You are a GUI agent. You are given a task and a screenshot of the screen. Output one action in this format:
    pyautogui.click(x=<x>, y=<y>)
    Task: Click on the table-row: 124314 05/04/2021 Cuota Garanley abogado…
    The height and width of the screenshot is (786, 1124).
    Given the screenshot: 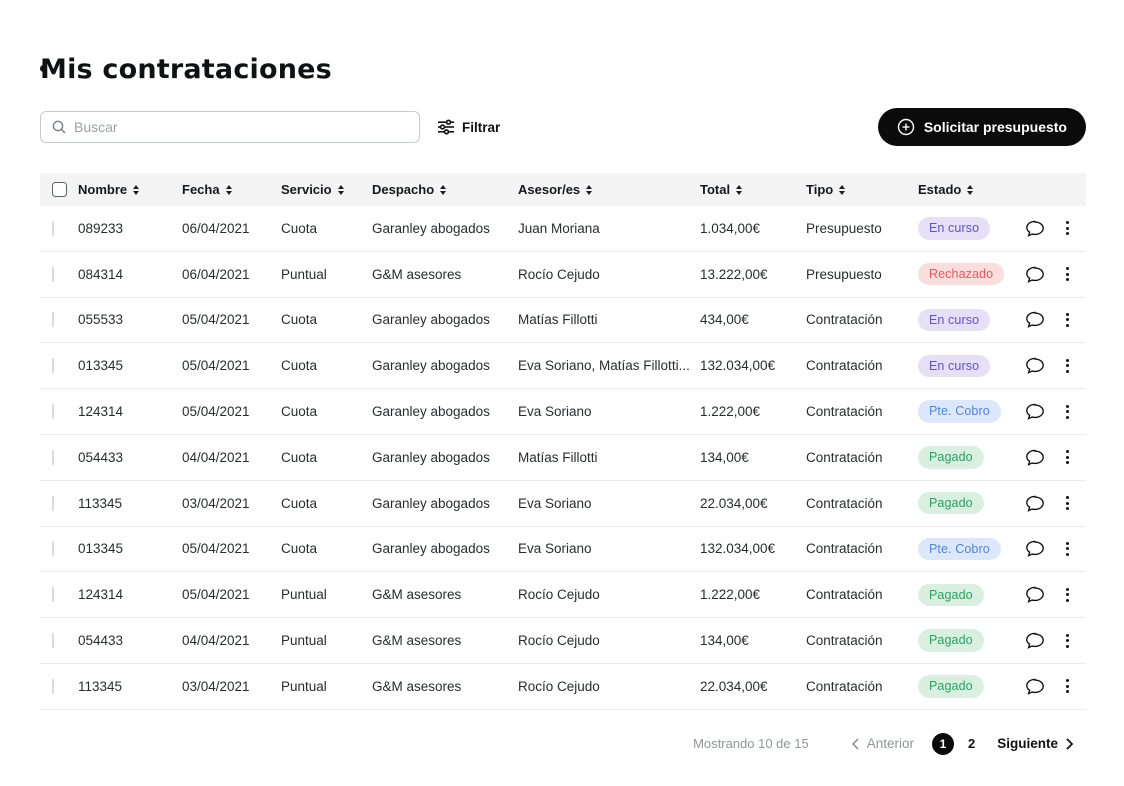 What is the action you would take?
    pyautogui.click(x=563, y=412)
    